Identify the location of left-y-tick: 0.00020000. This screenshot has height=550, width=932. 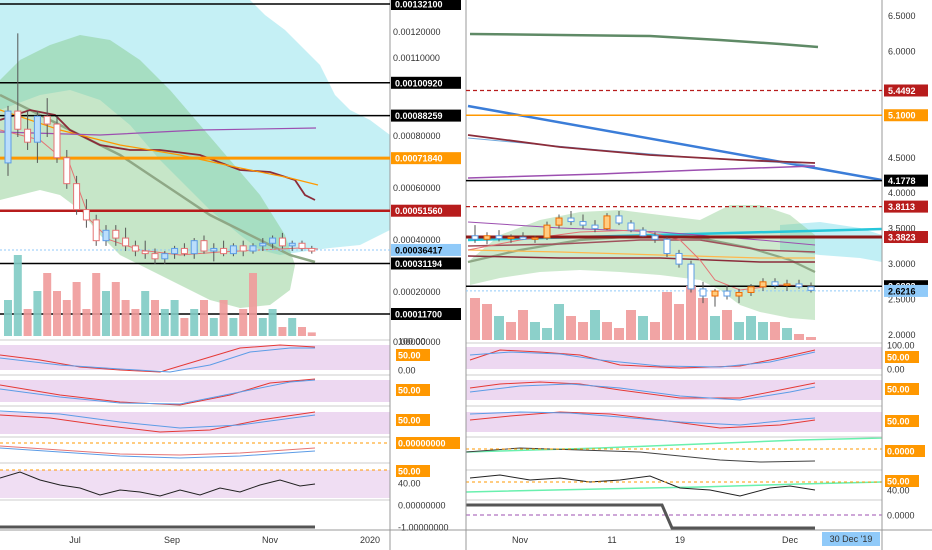
(417, 292).